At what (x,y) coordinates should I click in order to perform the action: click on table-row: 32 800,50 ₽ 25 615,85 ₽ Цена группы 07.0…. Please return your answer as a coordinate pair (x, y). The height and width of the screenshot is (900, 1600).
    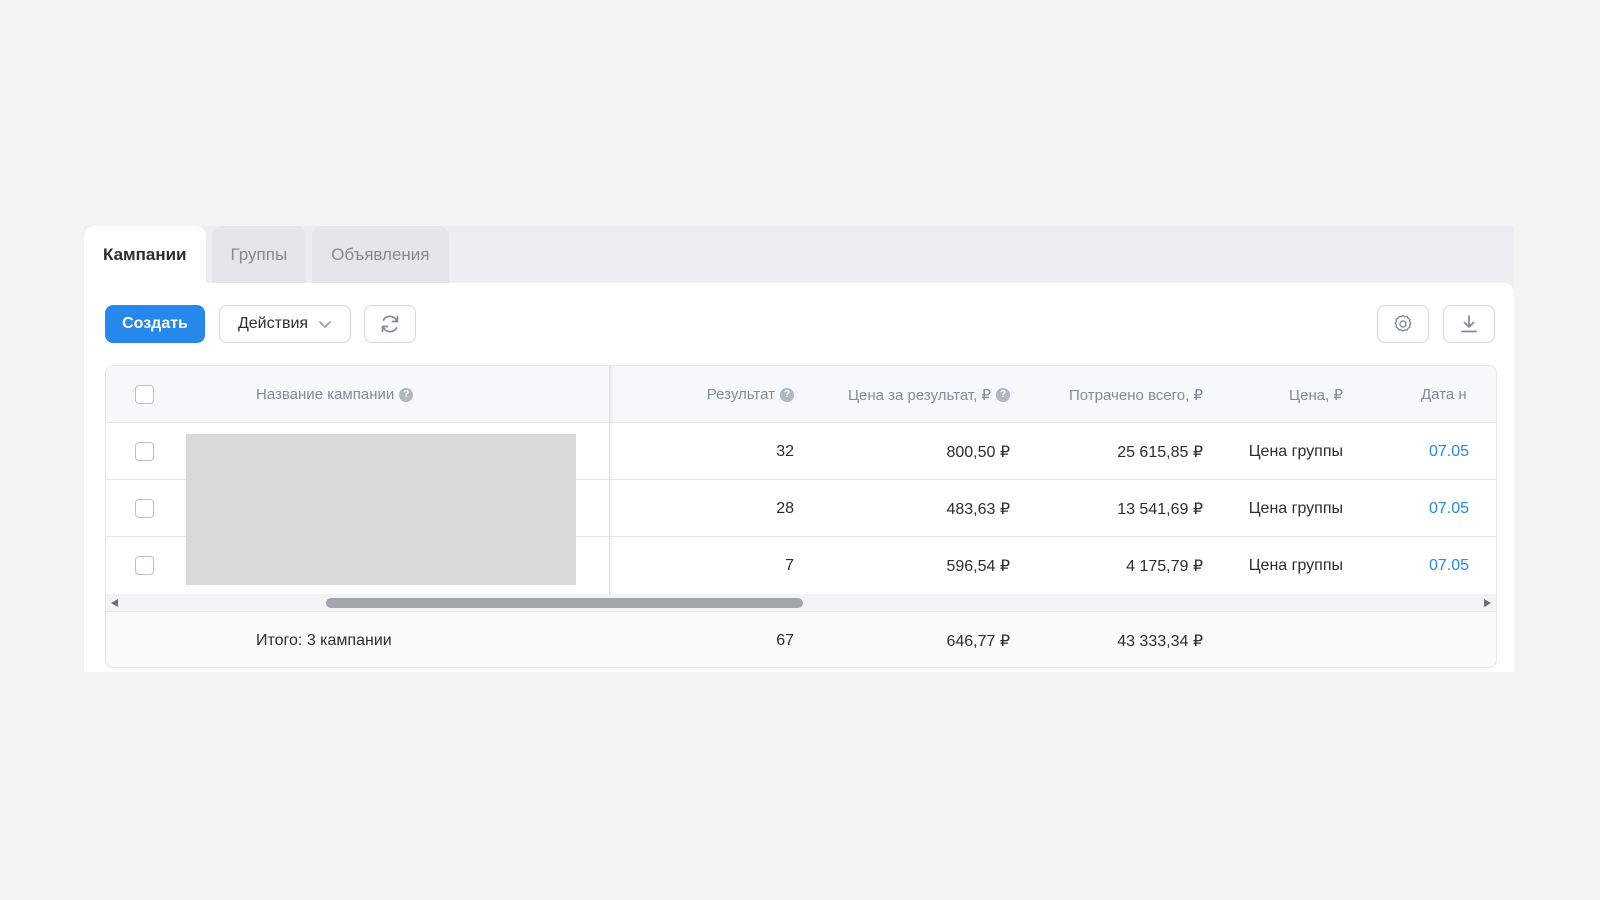
    Looking at the image, I should click on (801, 451).